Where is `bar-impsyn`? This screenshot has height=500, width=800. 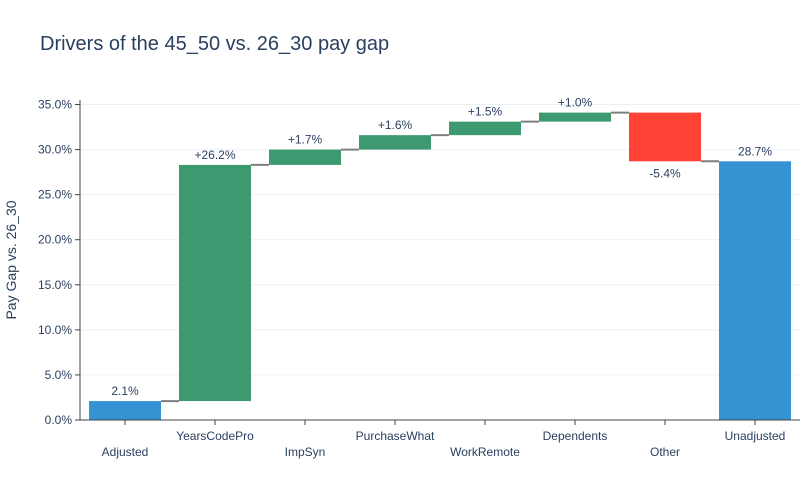
bar-impsyn is located at coordinates (305, 157).